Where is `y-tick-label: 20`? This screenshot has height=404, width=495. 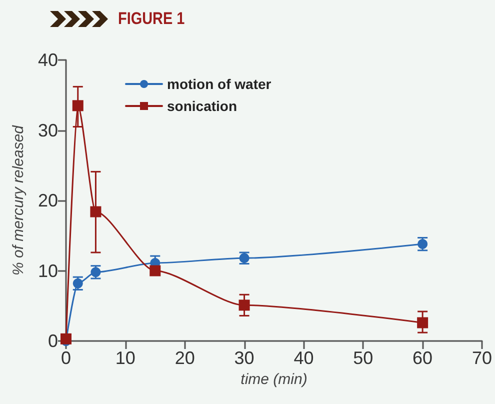
y-tick-label: 20 is located at coordinates (48, 200).